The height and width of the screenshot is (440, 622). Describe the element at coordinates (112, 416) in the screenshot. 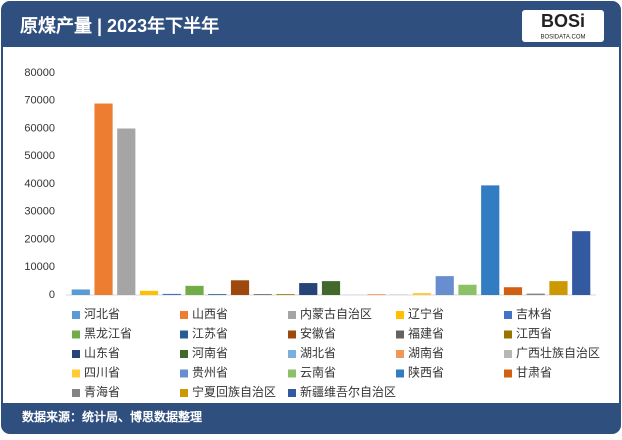

I see `source: 数据来源：统计局、博思数据整理` at that location.